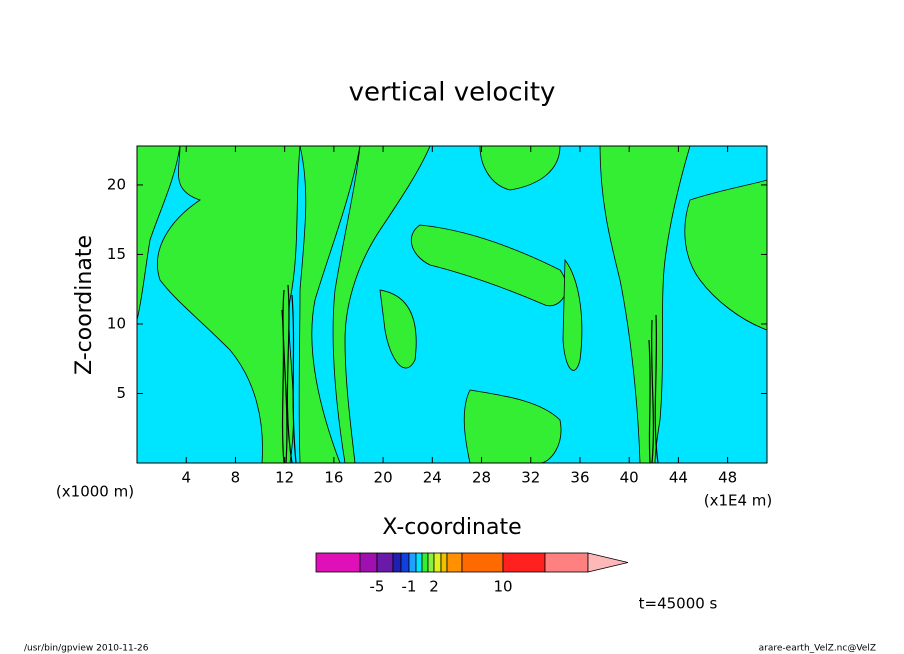  I want to click on x-tick-label: 8, so click(236, 478).